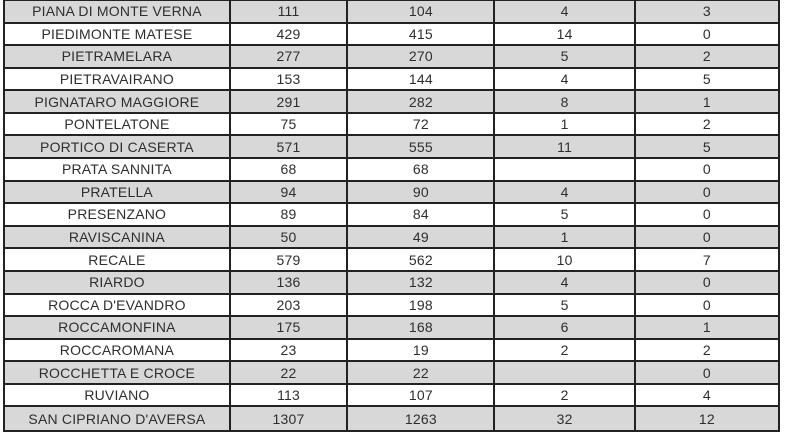 The height and width of the screenshot is (439, 800). I want to click on value-cell: 94, so click(289, 192).